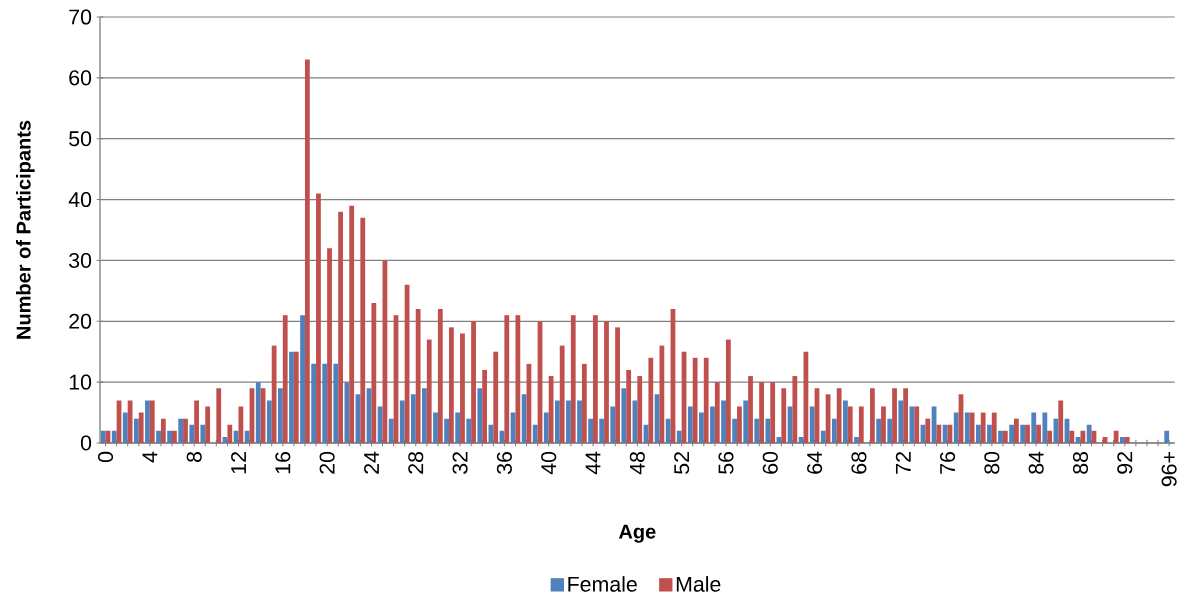  Describe the element at coordinates (80, 139) in the screenshot. I see `y-tick-label: 50` at that location.